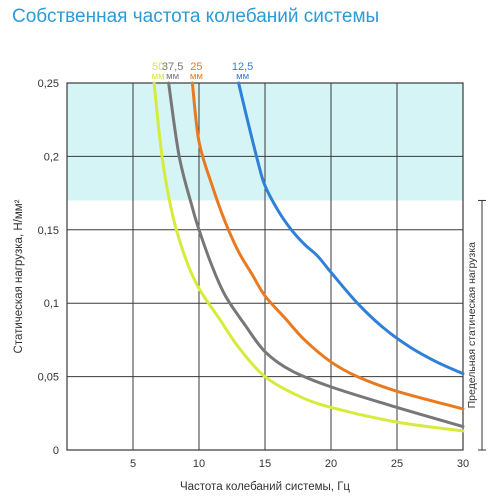 The width and height of the screenshot is (500, 500). Describe the element at coordinates (463, 464) in the screenshot. I see `x-tick-label: 30` at that location.